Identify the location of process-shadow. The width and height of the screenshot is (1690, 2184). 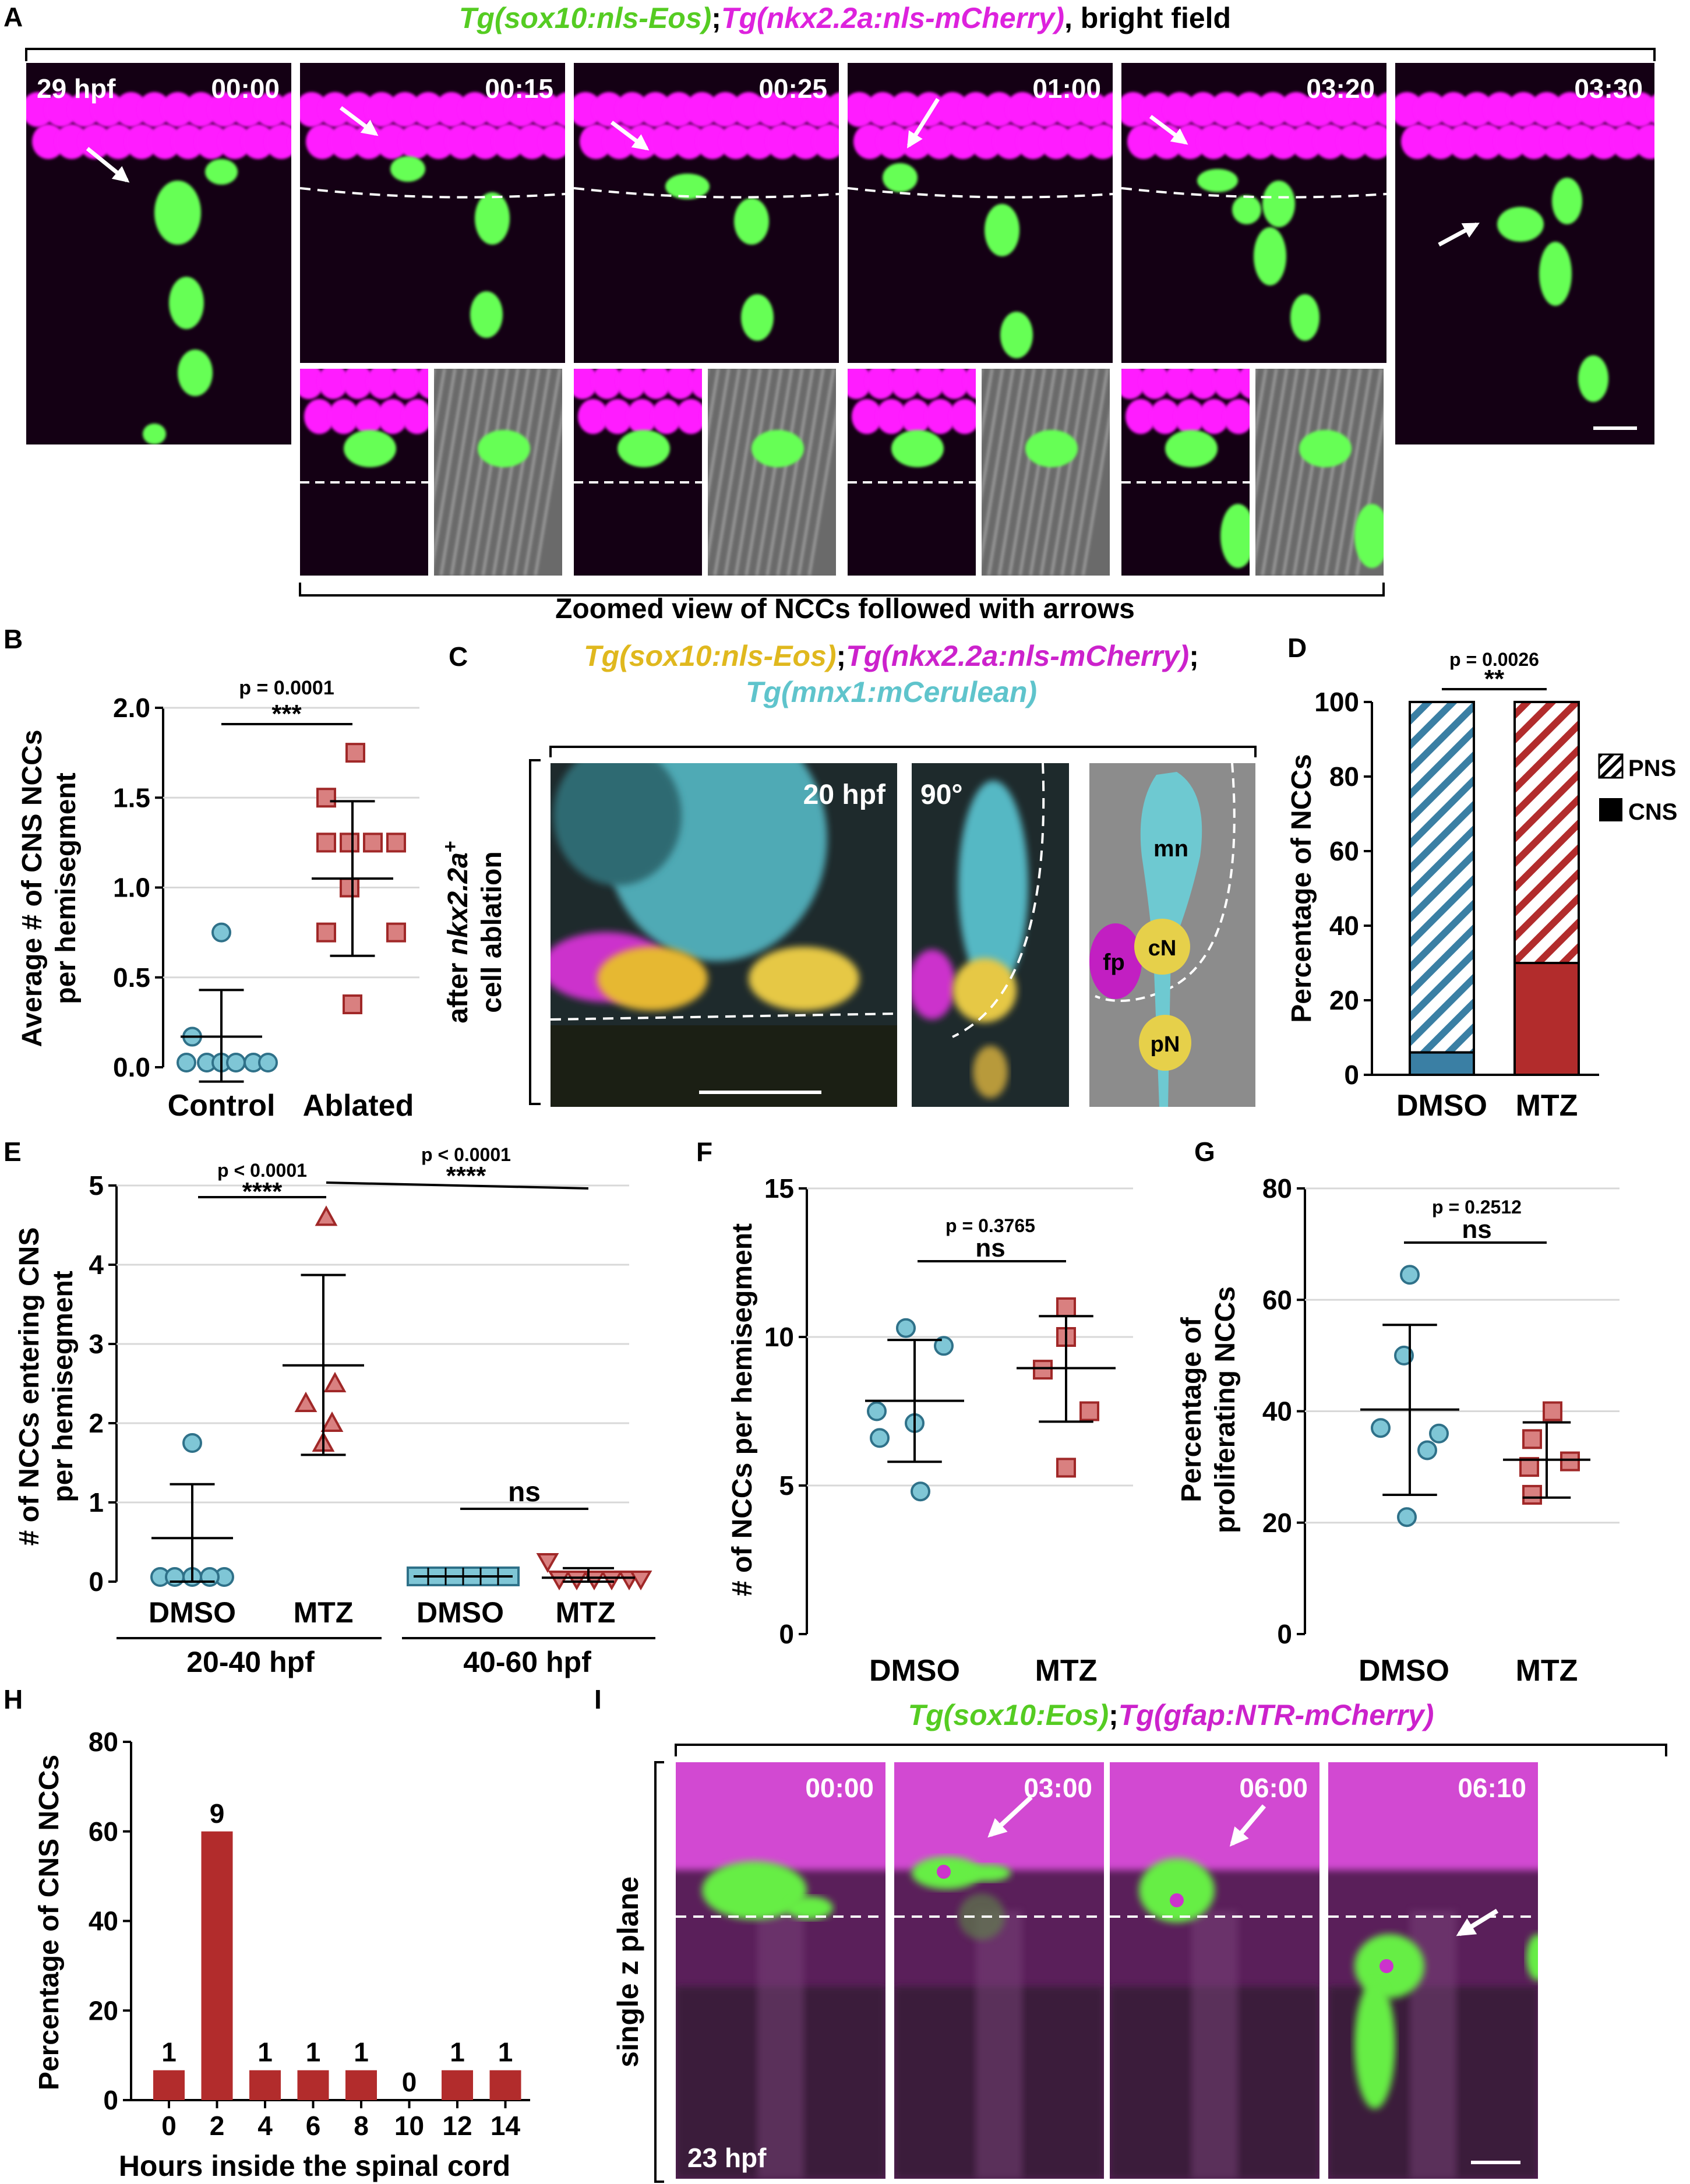
(1433, 2045).